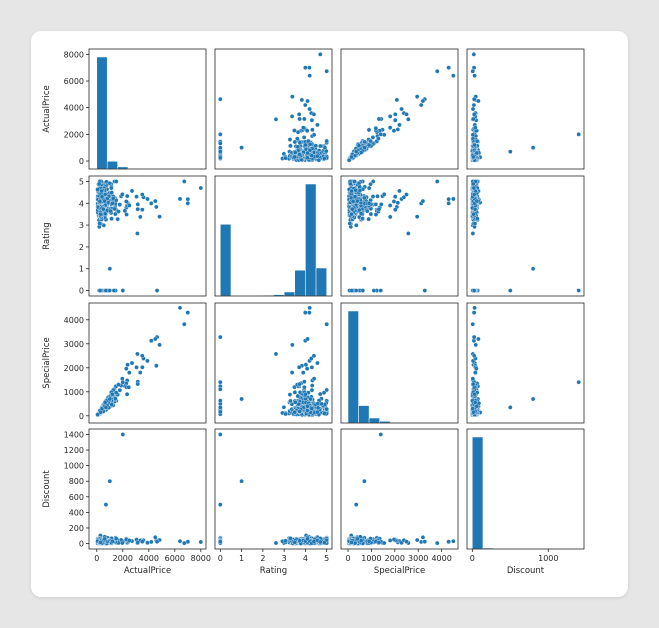 The image size is (659, 628). Describe the element at coordinates (76, 528) in the screenshot. I see `y-tick-label: 200` at that location.